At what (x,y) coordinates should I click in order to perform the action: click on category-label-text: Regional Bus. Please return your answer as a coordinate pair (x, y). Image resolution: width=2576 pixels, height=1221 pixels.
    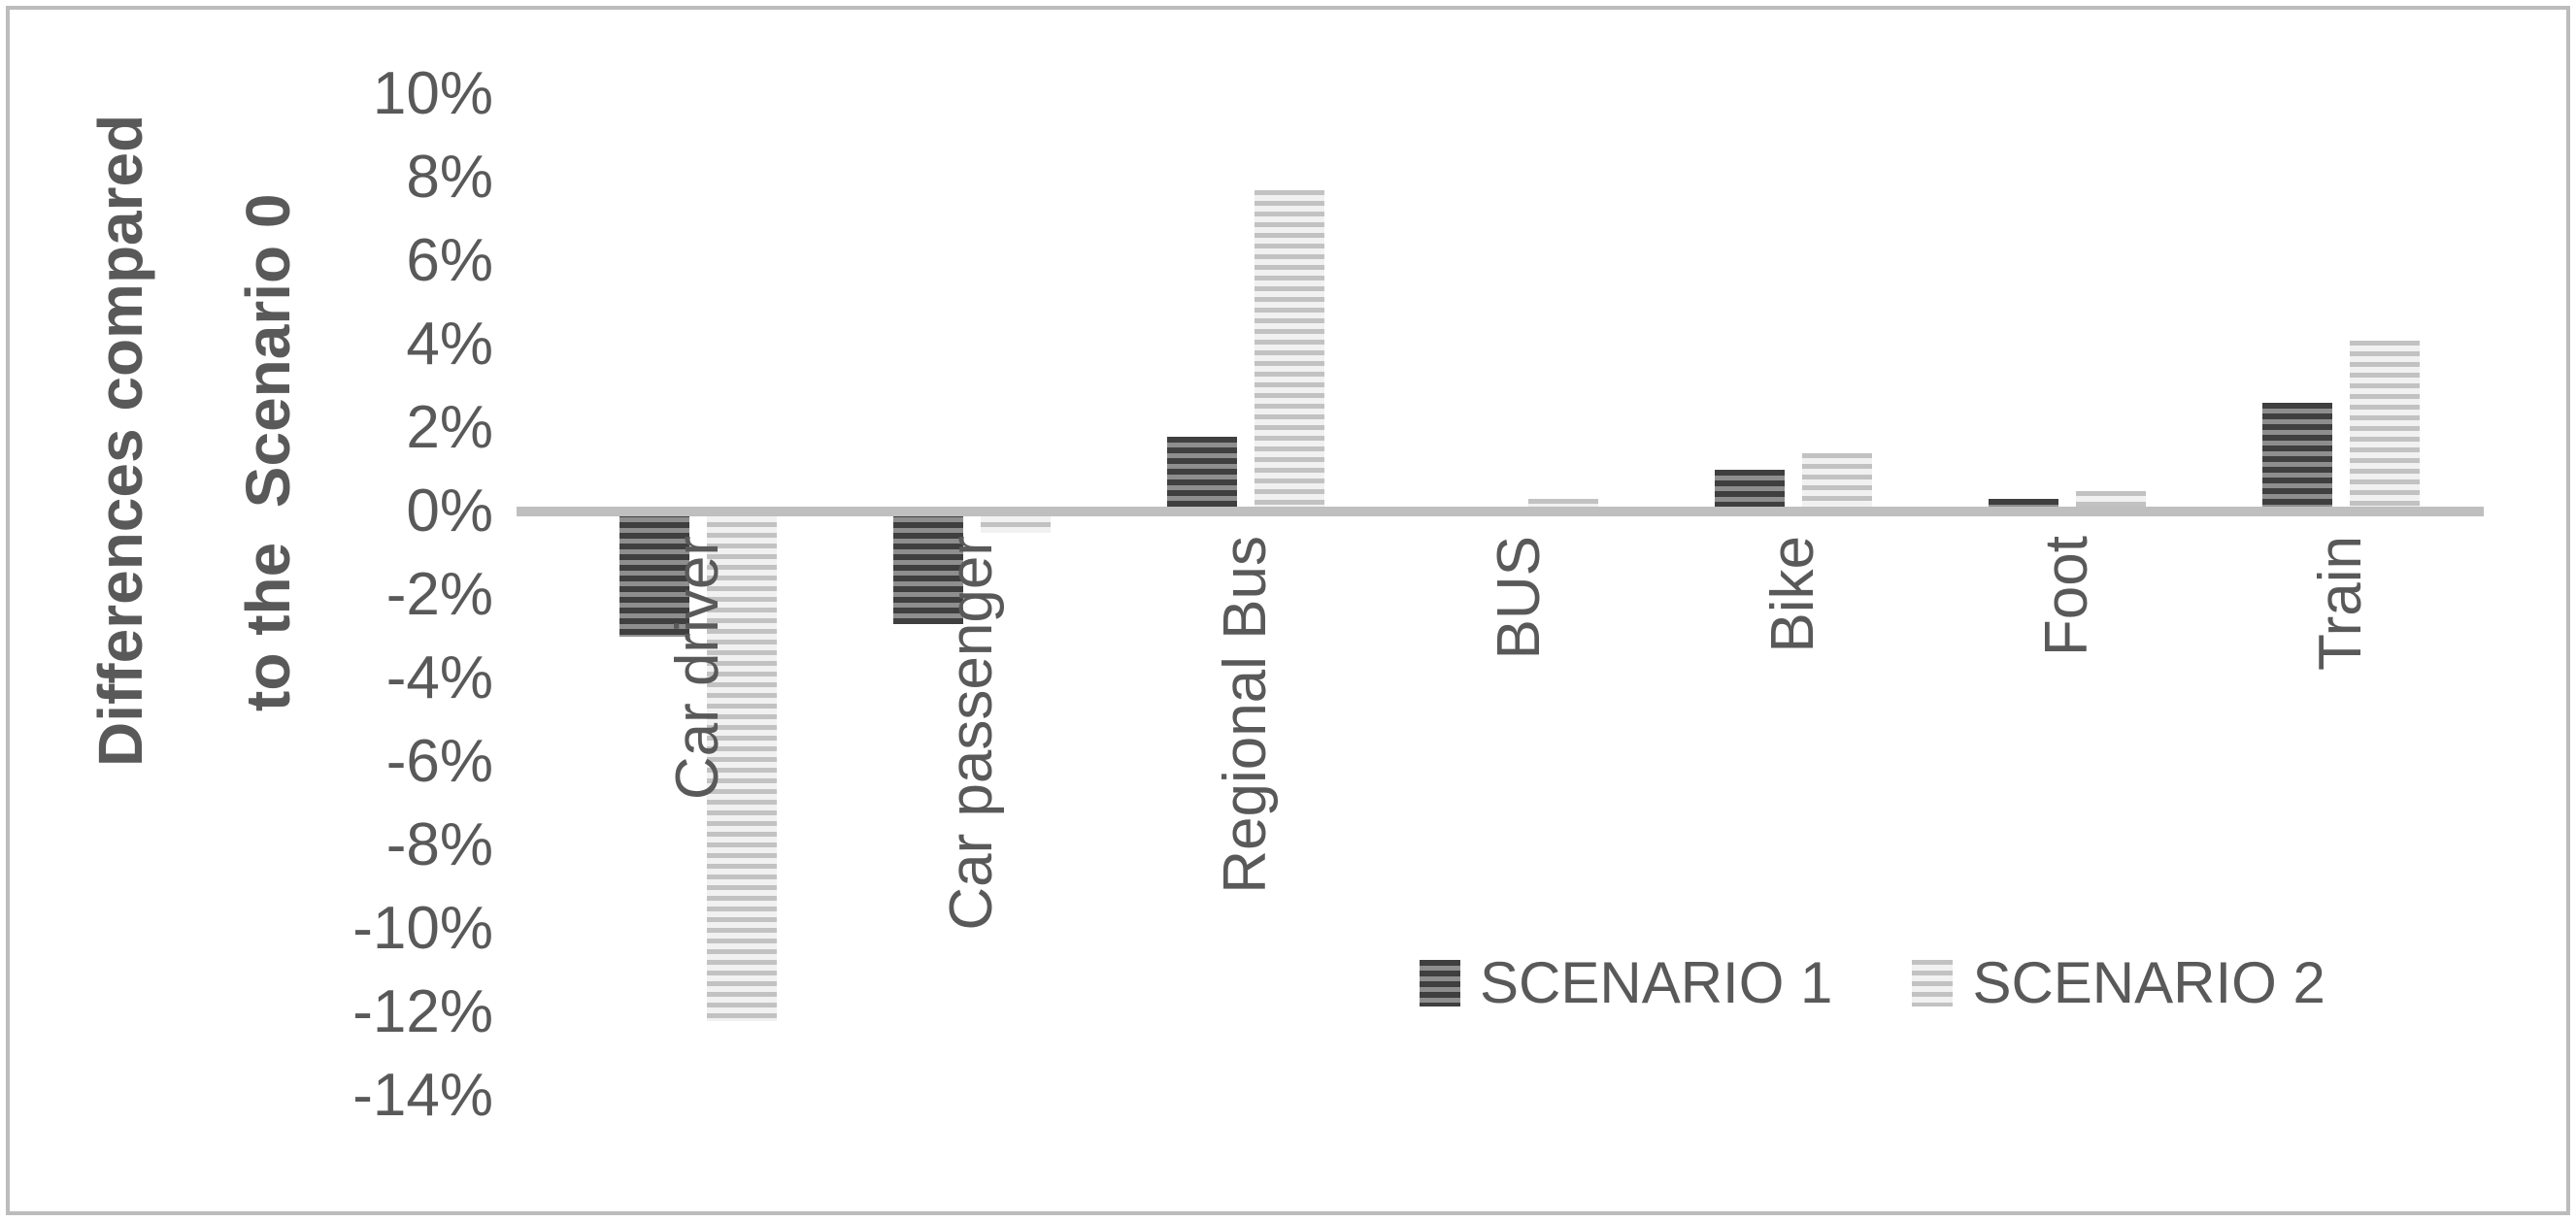
    Looking at the image, I should click on (1246, 715).